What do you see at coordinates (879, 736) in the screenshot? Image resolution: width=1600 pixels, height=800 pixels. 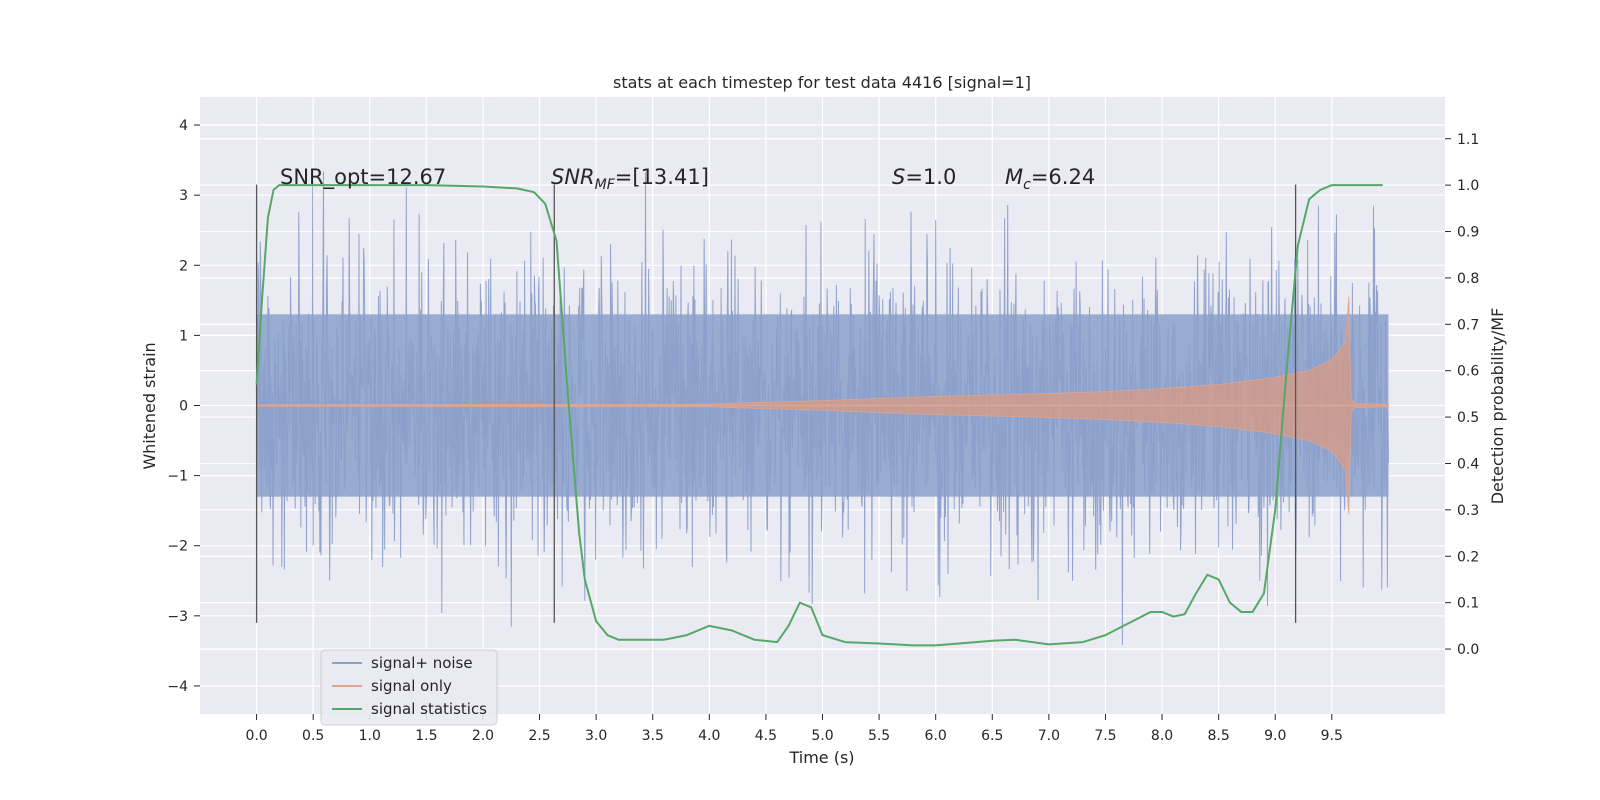 I see `x-tick-label: 5.5` at bounding box center [879, 736].